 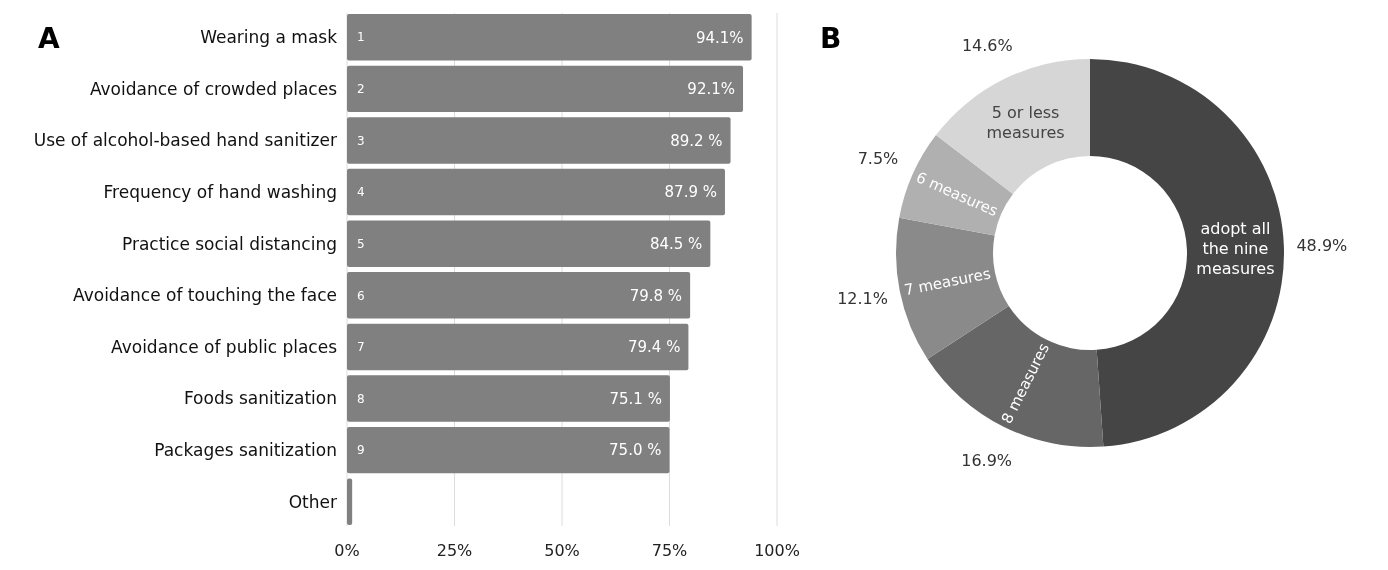 What do you see at coordinates (361, 398) in the screenshot?
I see `annotation: 8` at bounding box center [361, 398].